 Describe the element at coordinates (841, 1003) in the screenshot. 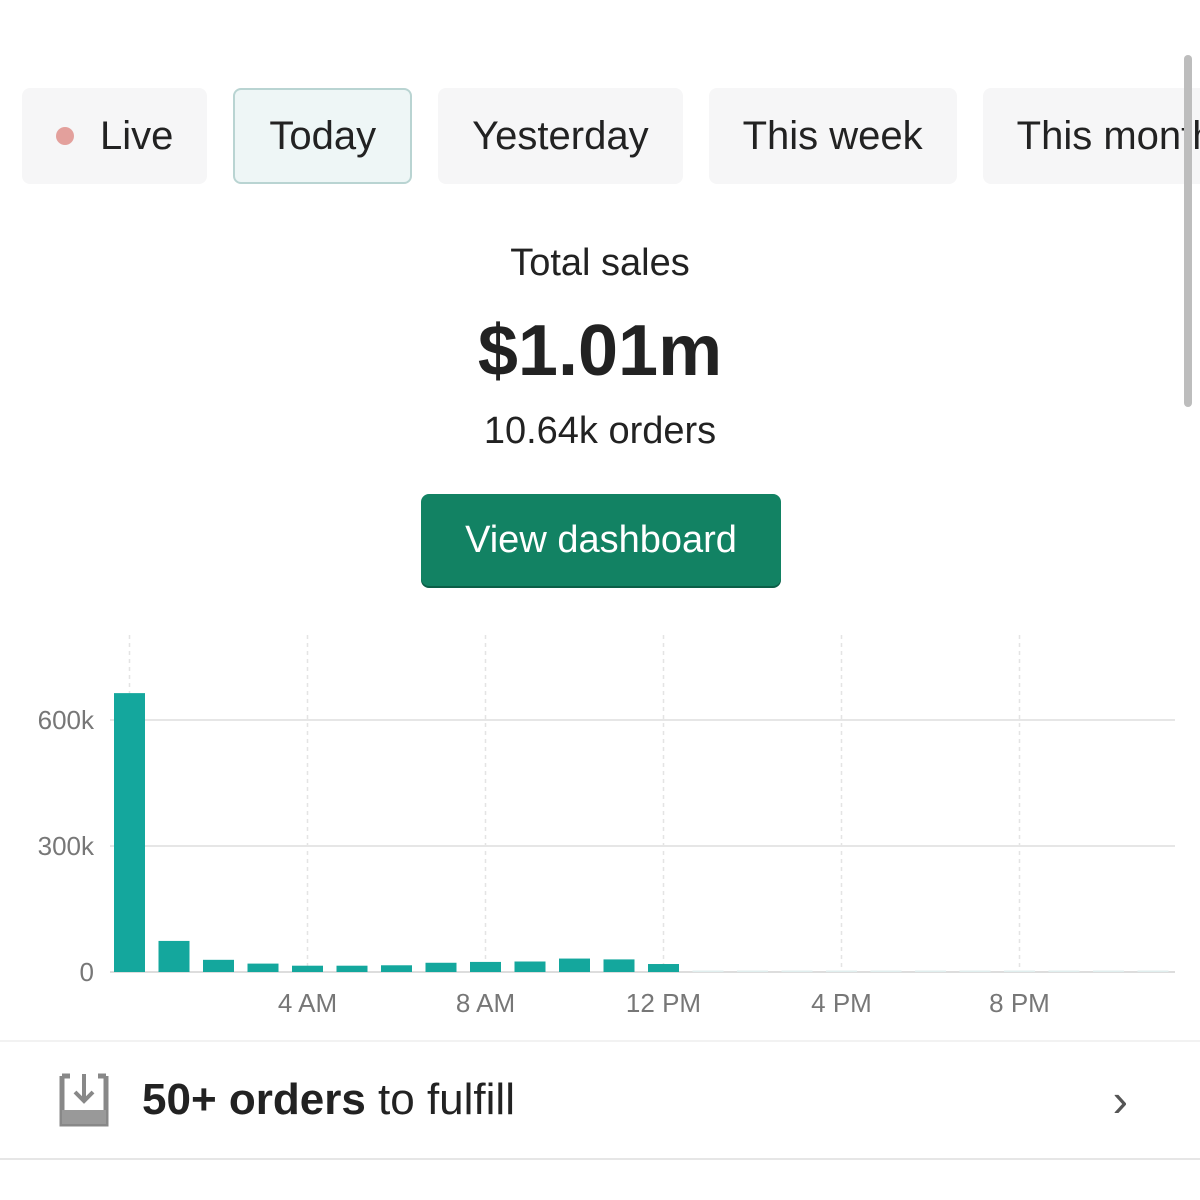

I see `x-tick-label: 4 PM` at that location.